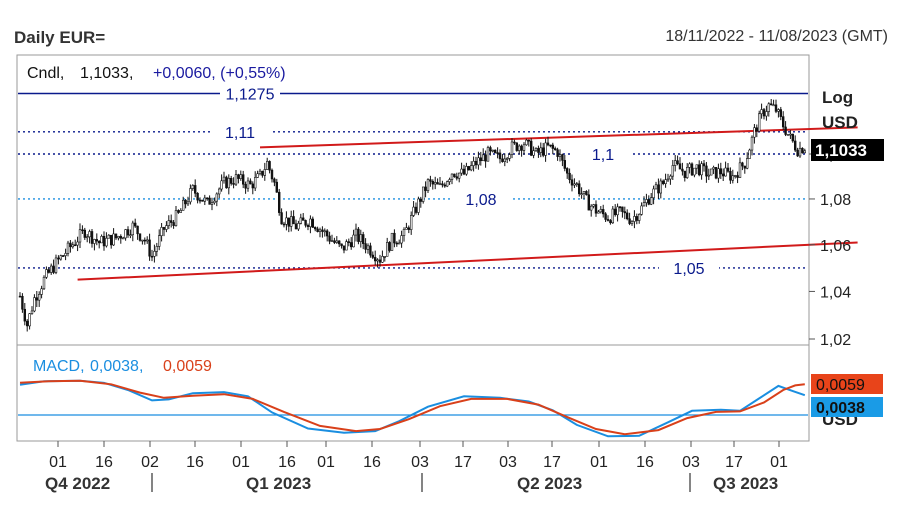  Describe the element at coordinates (412, 407) in the screenshot. I see `signal-line` at that location.